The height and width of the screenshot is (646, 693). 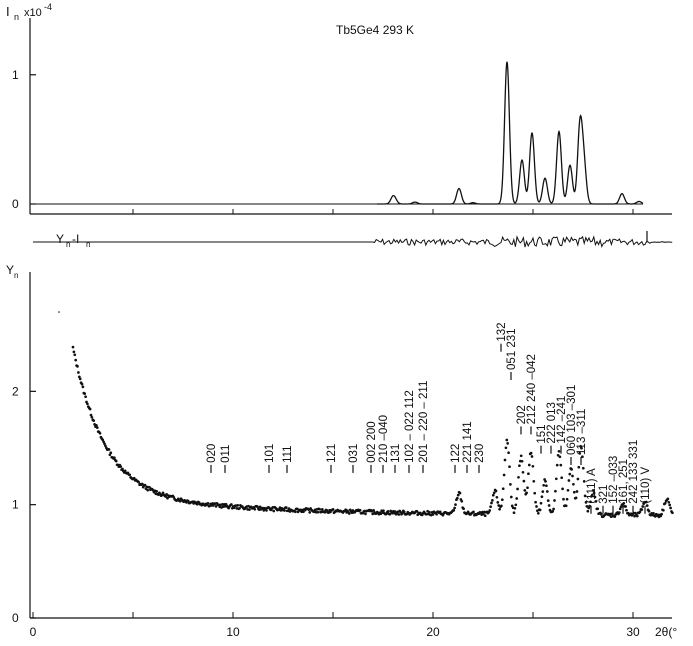 What do you see at coordinates (512, 349) in the screenshot?
I see `reflection-label: 051 231` at bounding box center [512, 349].